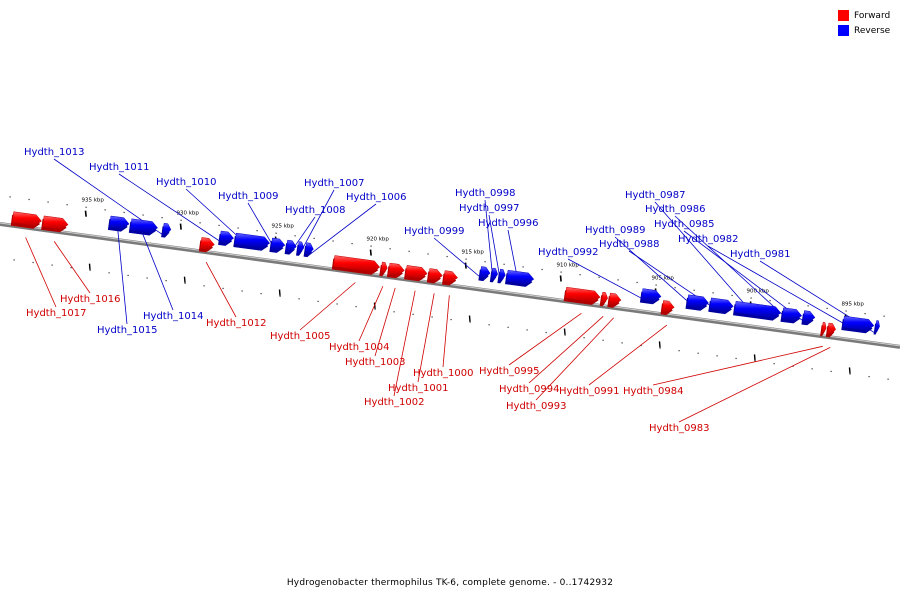  What do you see at coordinates (615, 230) in the screenshot?
I see `gene-label: Hydth_0989` at bounding box center [615, 230].